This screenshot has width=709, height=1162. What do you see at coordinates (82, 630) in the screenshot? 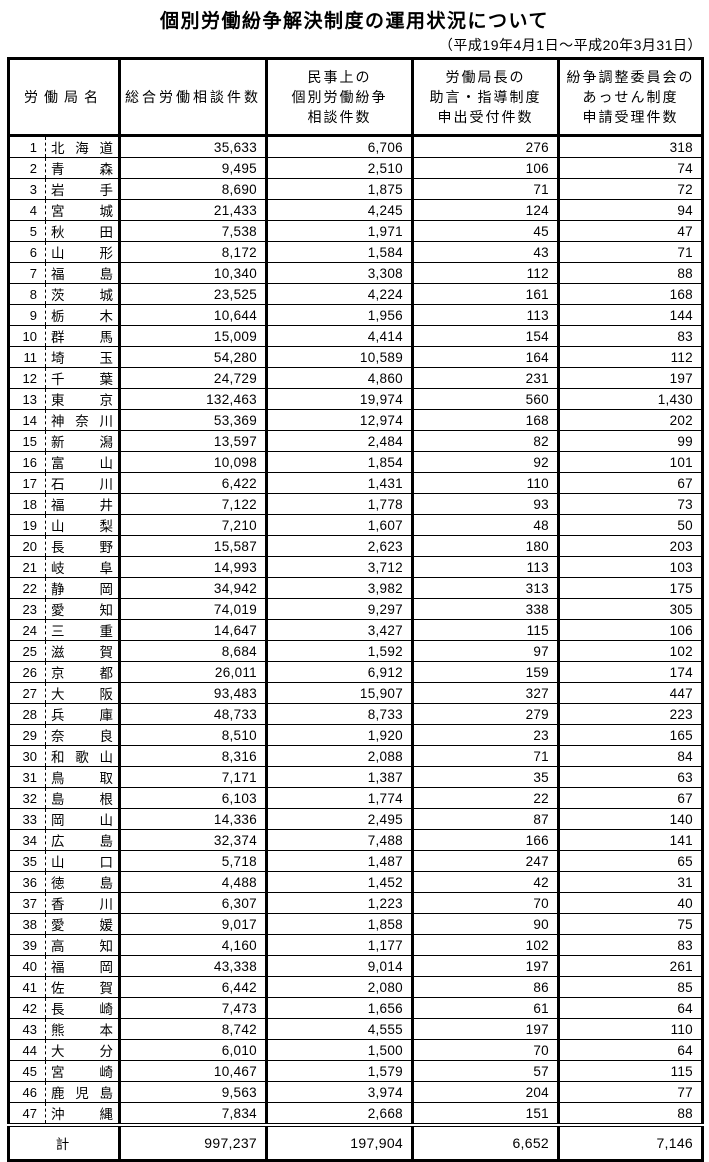
I see `prefecture-name: 三重` at bounding box center [82, 630].